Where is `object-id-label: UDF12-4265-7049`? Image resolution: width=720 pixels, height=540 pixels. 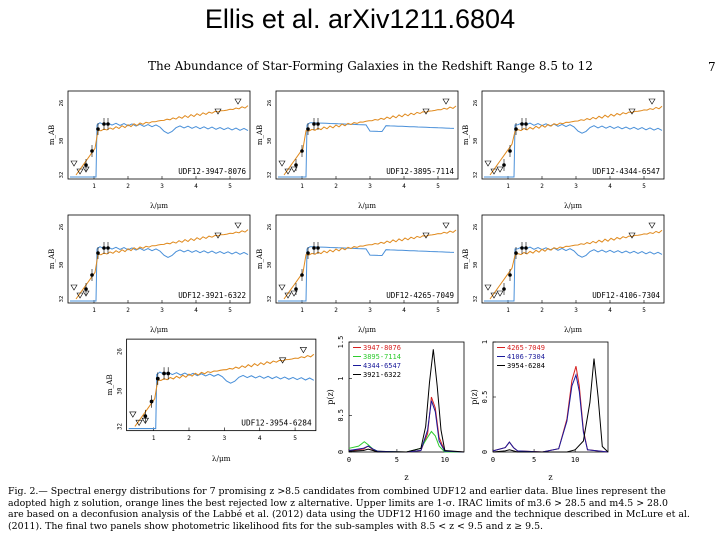 object-id-label: UDF12-4265-7049 is located at coordinates (420, 295).